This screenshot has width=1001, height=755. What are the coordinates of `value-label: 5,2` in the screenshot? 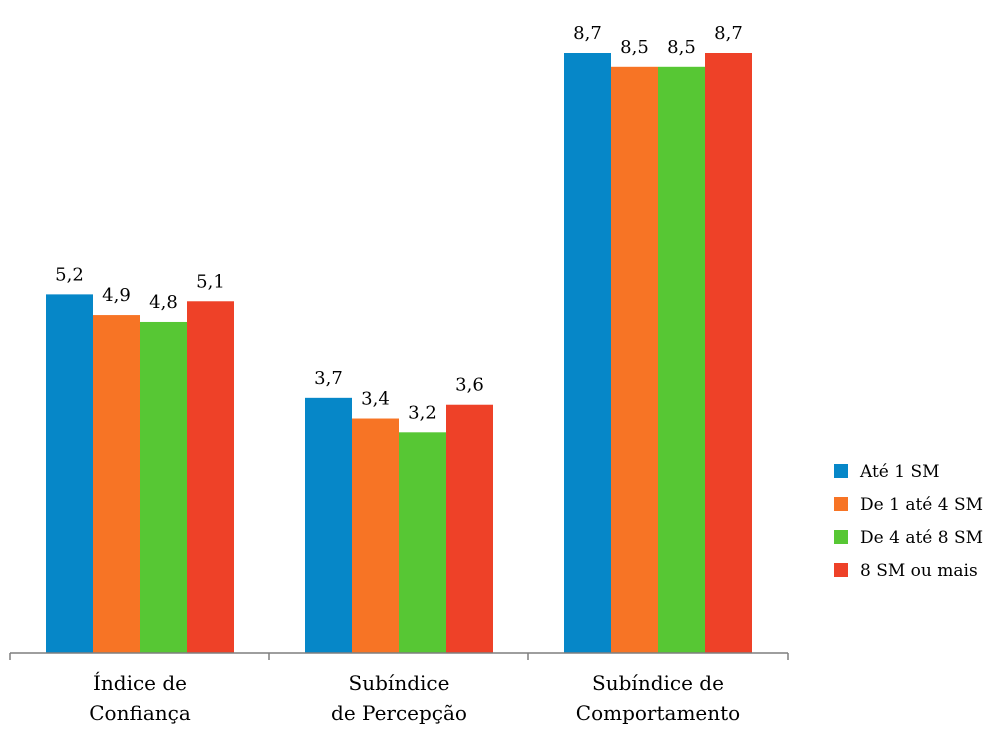 It's located at (69, 274).